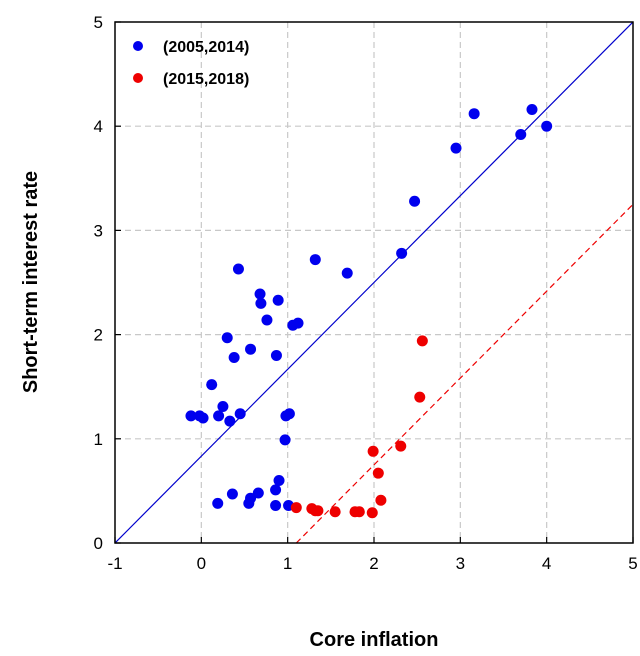 Image resolution: width=640 pixels, height=656 pixels. I want to click on x-tick-label: 5, so click(632, 563).